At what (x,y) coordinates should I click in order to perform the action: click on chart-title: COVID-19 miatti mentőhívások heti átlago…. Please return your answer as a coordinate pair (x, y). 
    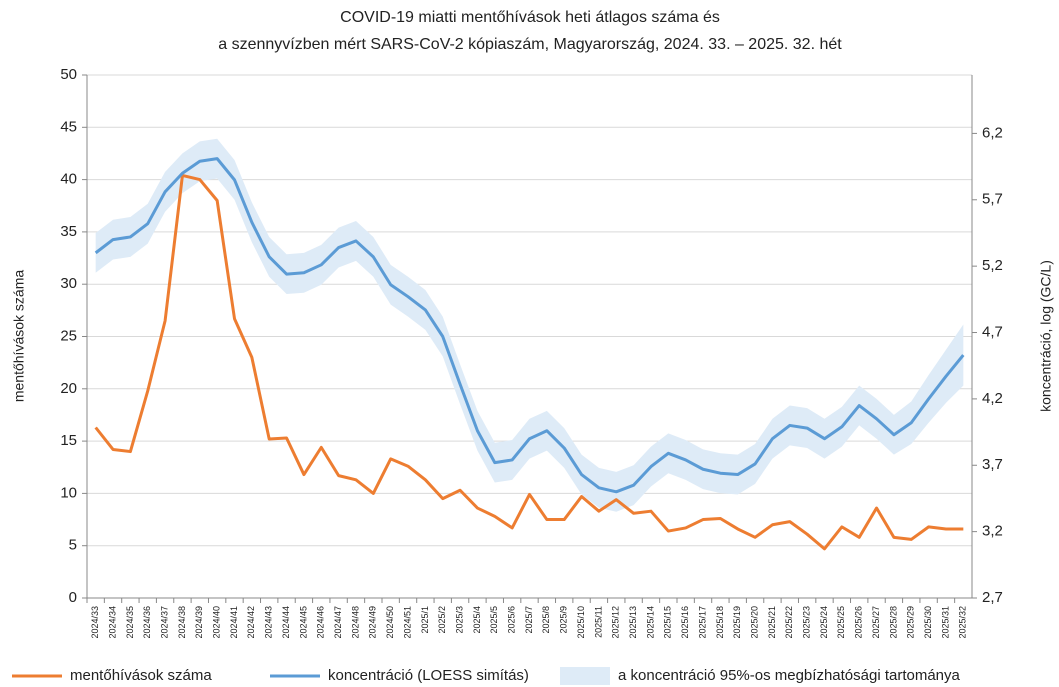
    Looking at the image, I should click on (530, 17).